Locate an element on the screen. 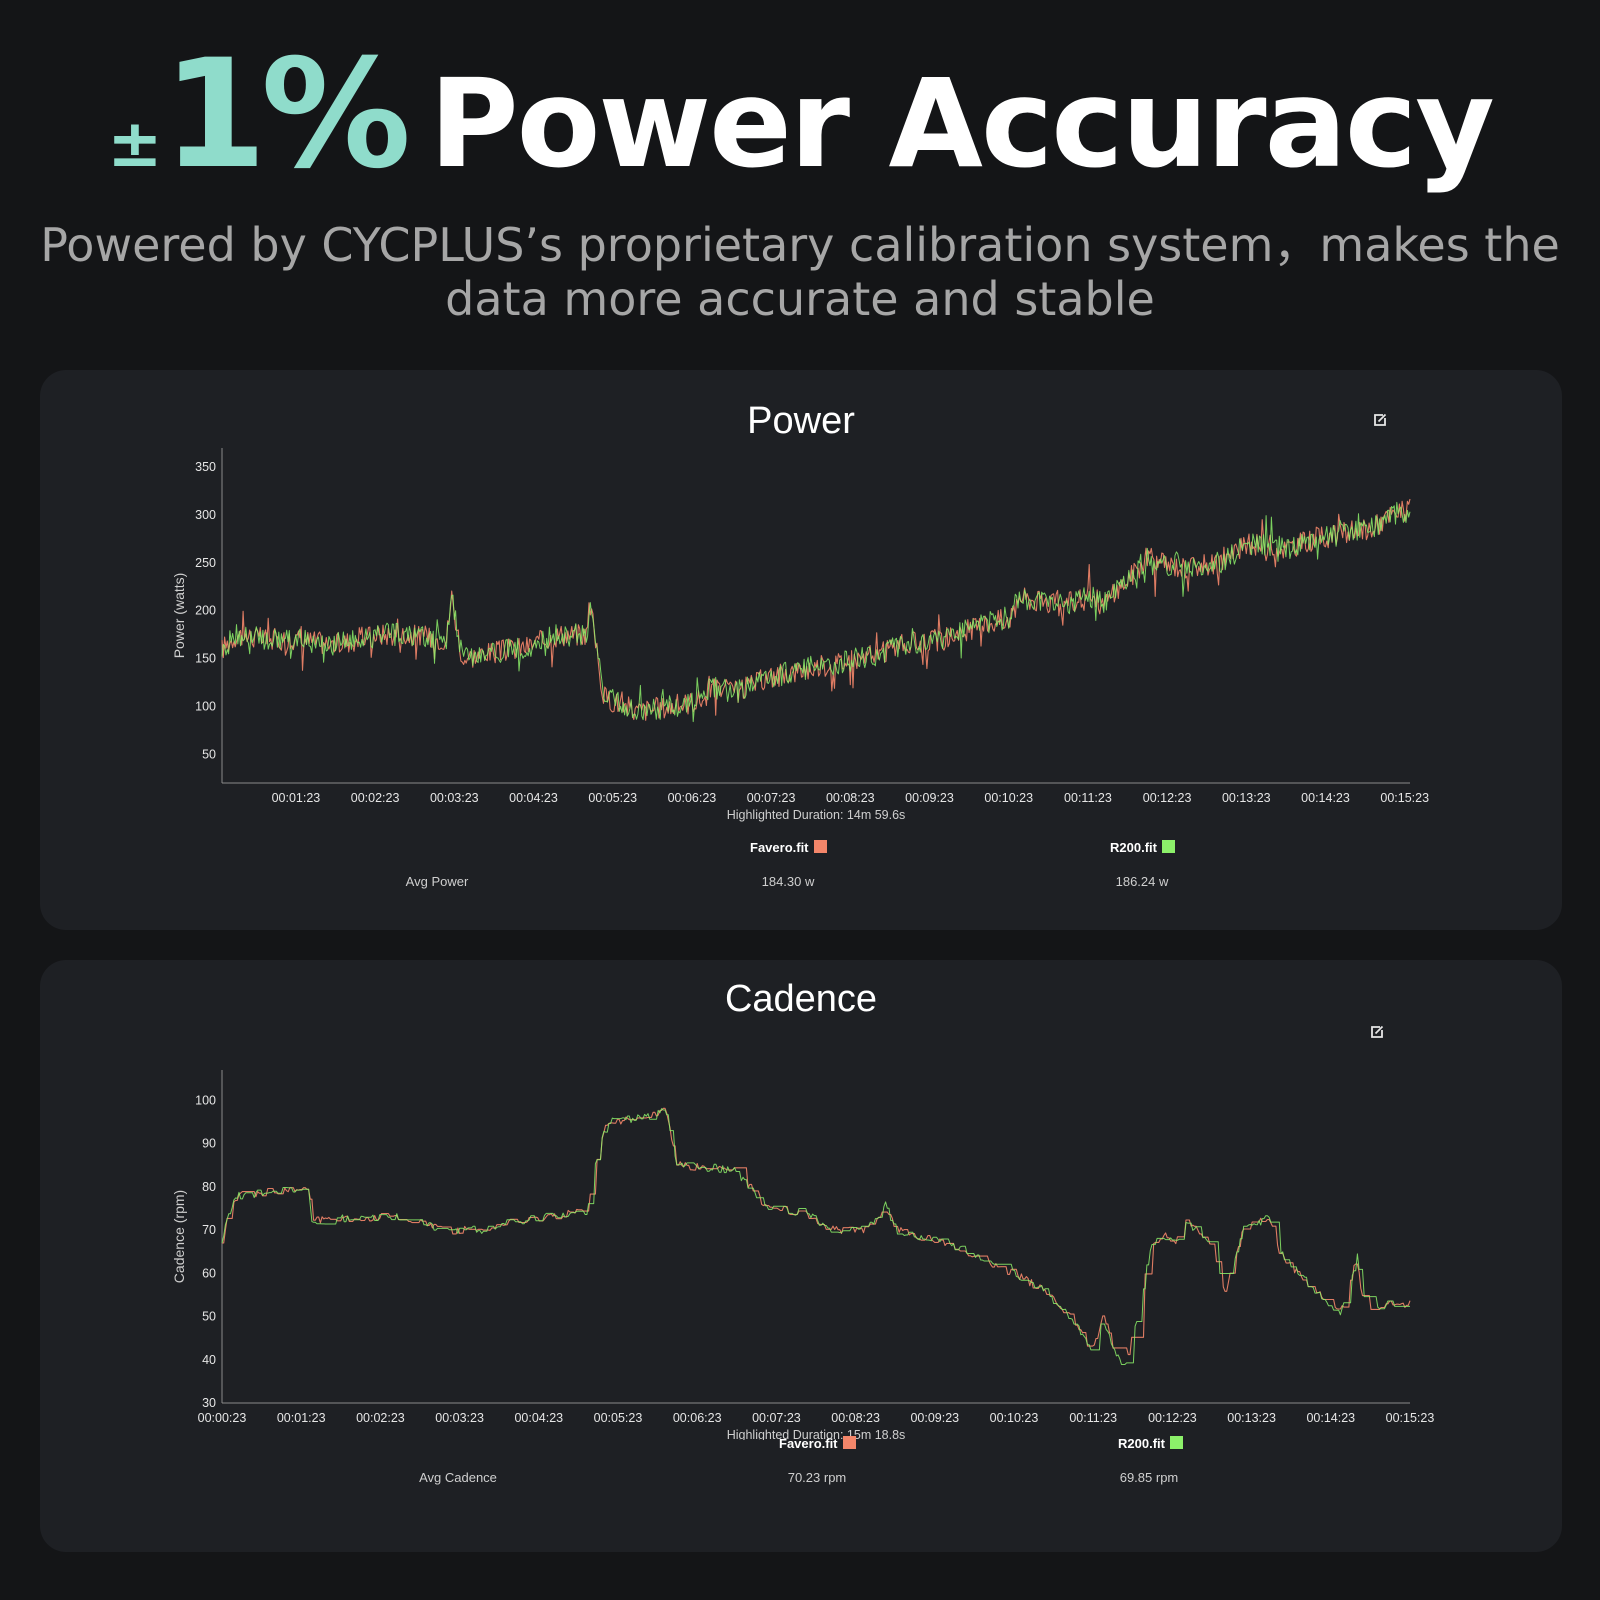 This screenshot has width=1600, height=1600. headline: ±1% Power Accuracy is located at coordinates (800, 115).